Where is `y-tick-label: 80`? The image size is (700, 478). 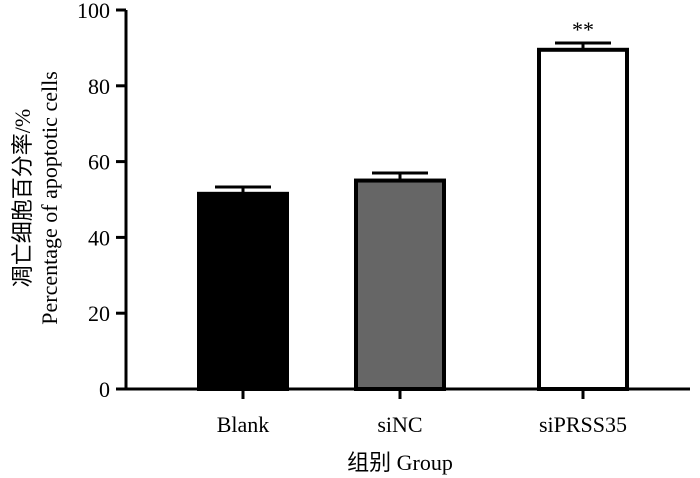 y-tick-label: 80 is located at coordinates (99, 86).